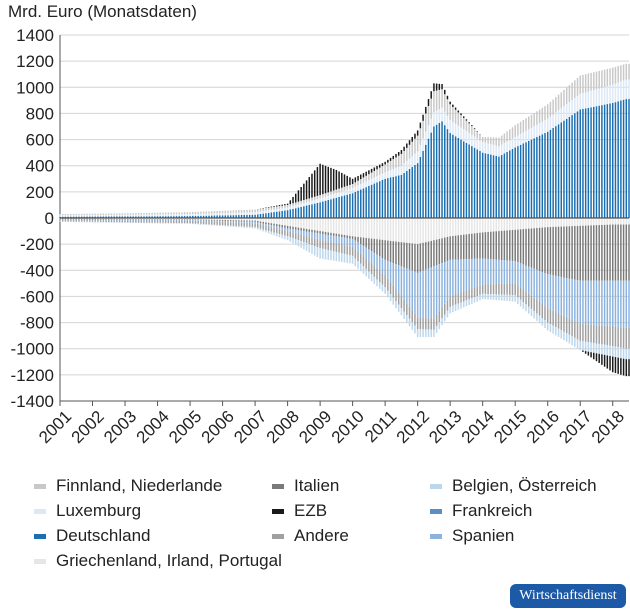  What do you see at coordinates (299, 511) in the screenshot?
I see `legend-item: EZB` at bounding box center [299, 511].